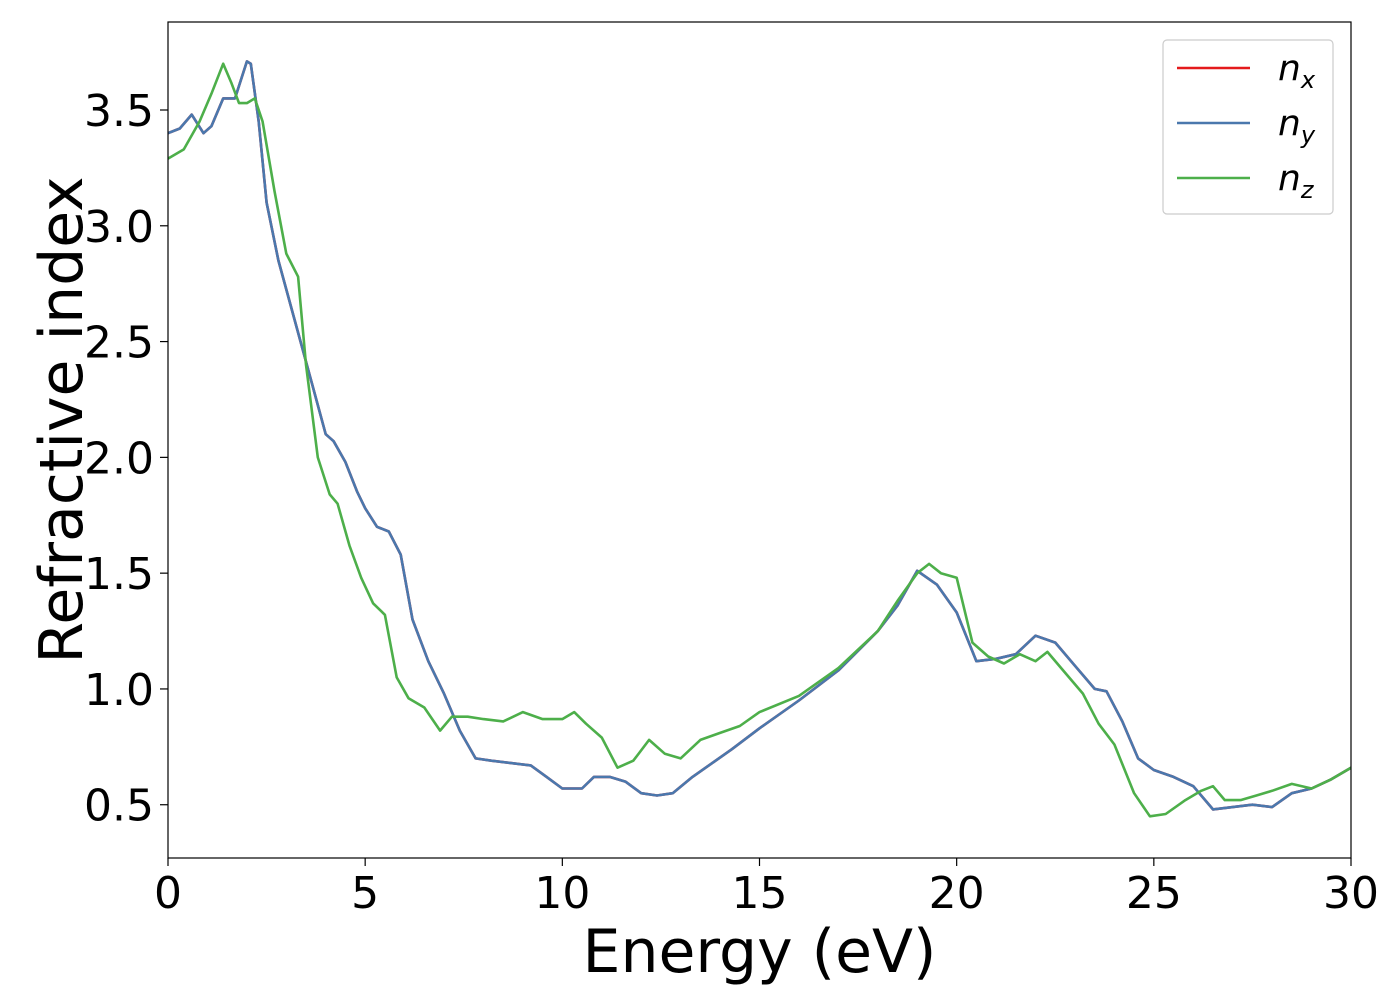 Image resolution: width=1400 pixels, height=1000 pixels. I want to click on y-tick-label: 3.0, so click(119, 227).